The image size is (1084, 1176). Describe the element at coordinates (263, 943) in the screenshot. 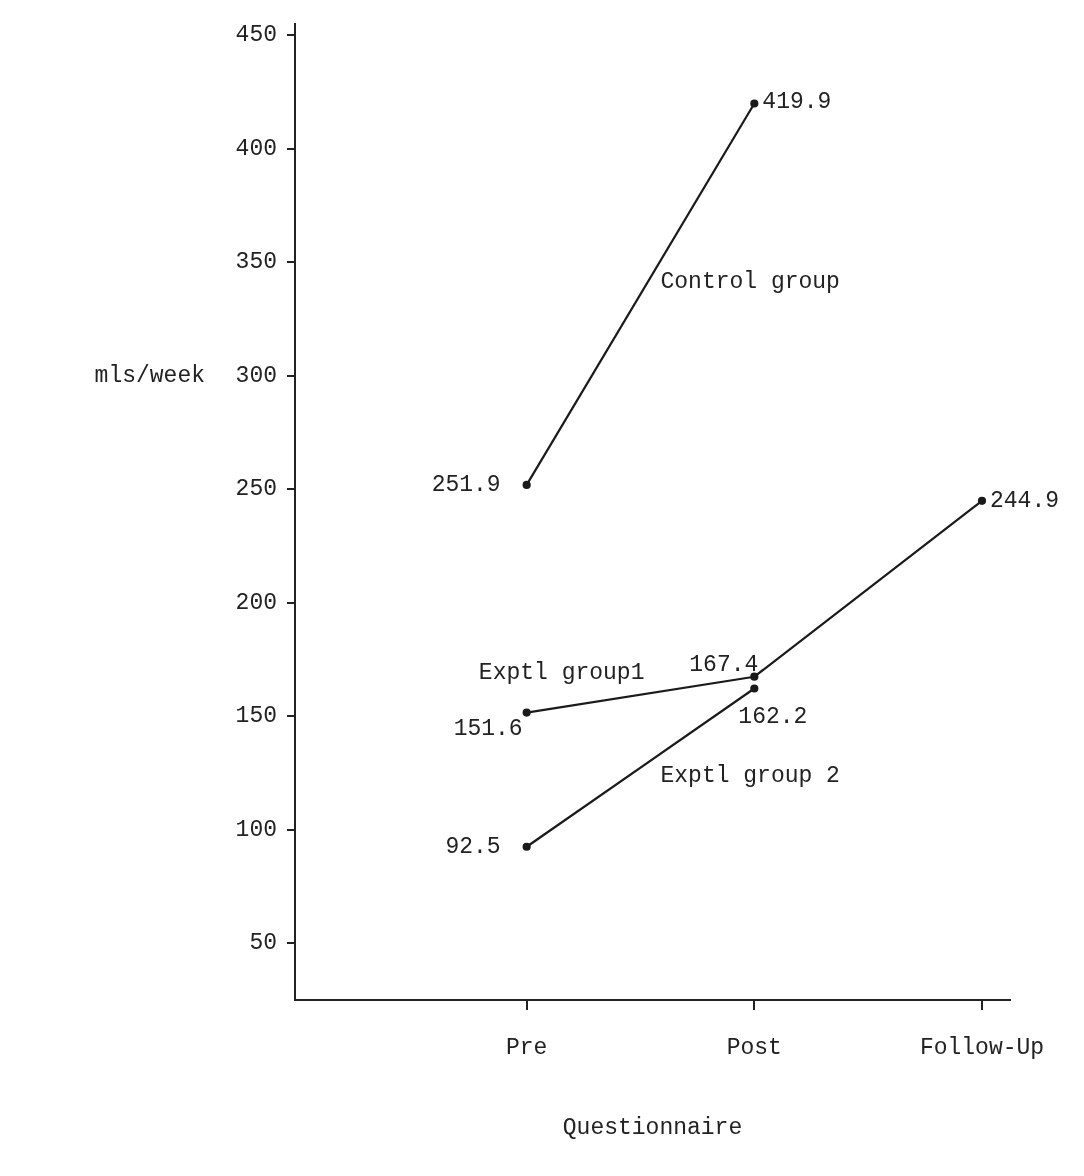

I see `y-tick-label: 50` at that location.